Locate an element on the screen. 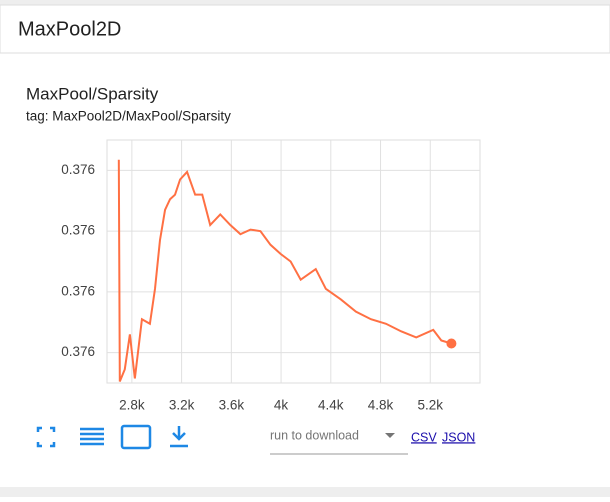 This screenshot has height=502, width=610. download-icon is located at coordinates (179, 437).